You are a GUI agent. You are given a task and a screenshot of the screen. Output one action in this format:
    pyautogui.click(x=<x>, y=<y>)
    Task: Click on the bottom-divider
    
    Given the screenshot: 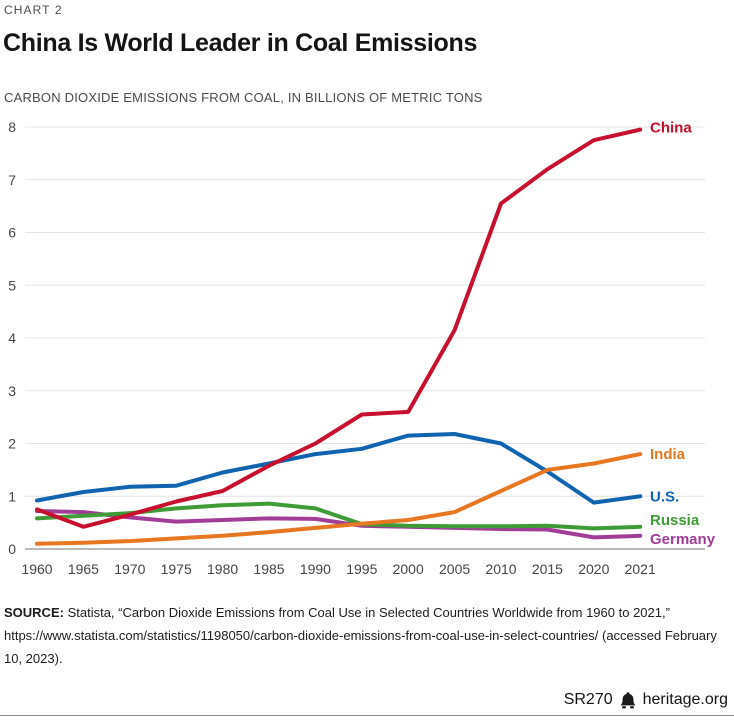 What is the action you would take?
    pyautogui.click(x=367, y=715)
    